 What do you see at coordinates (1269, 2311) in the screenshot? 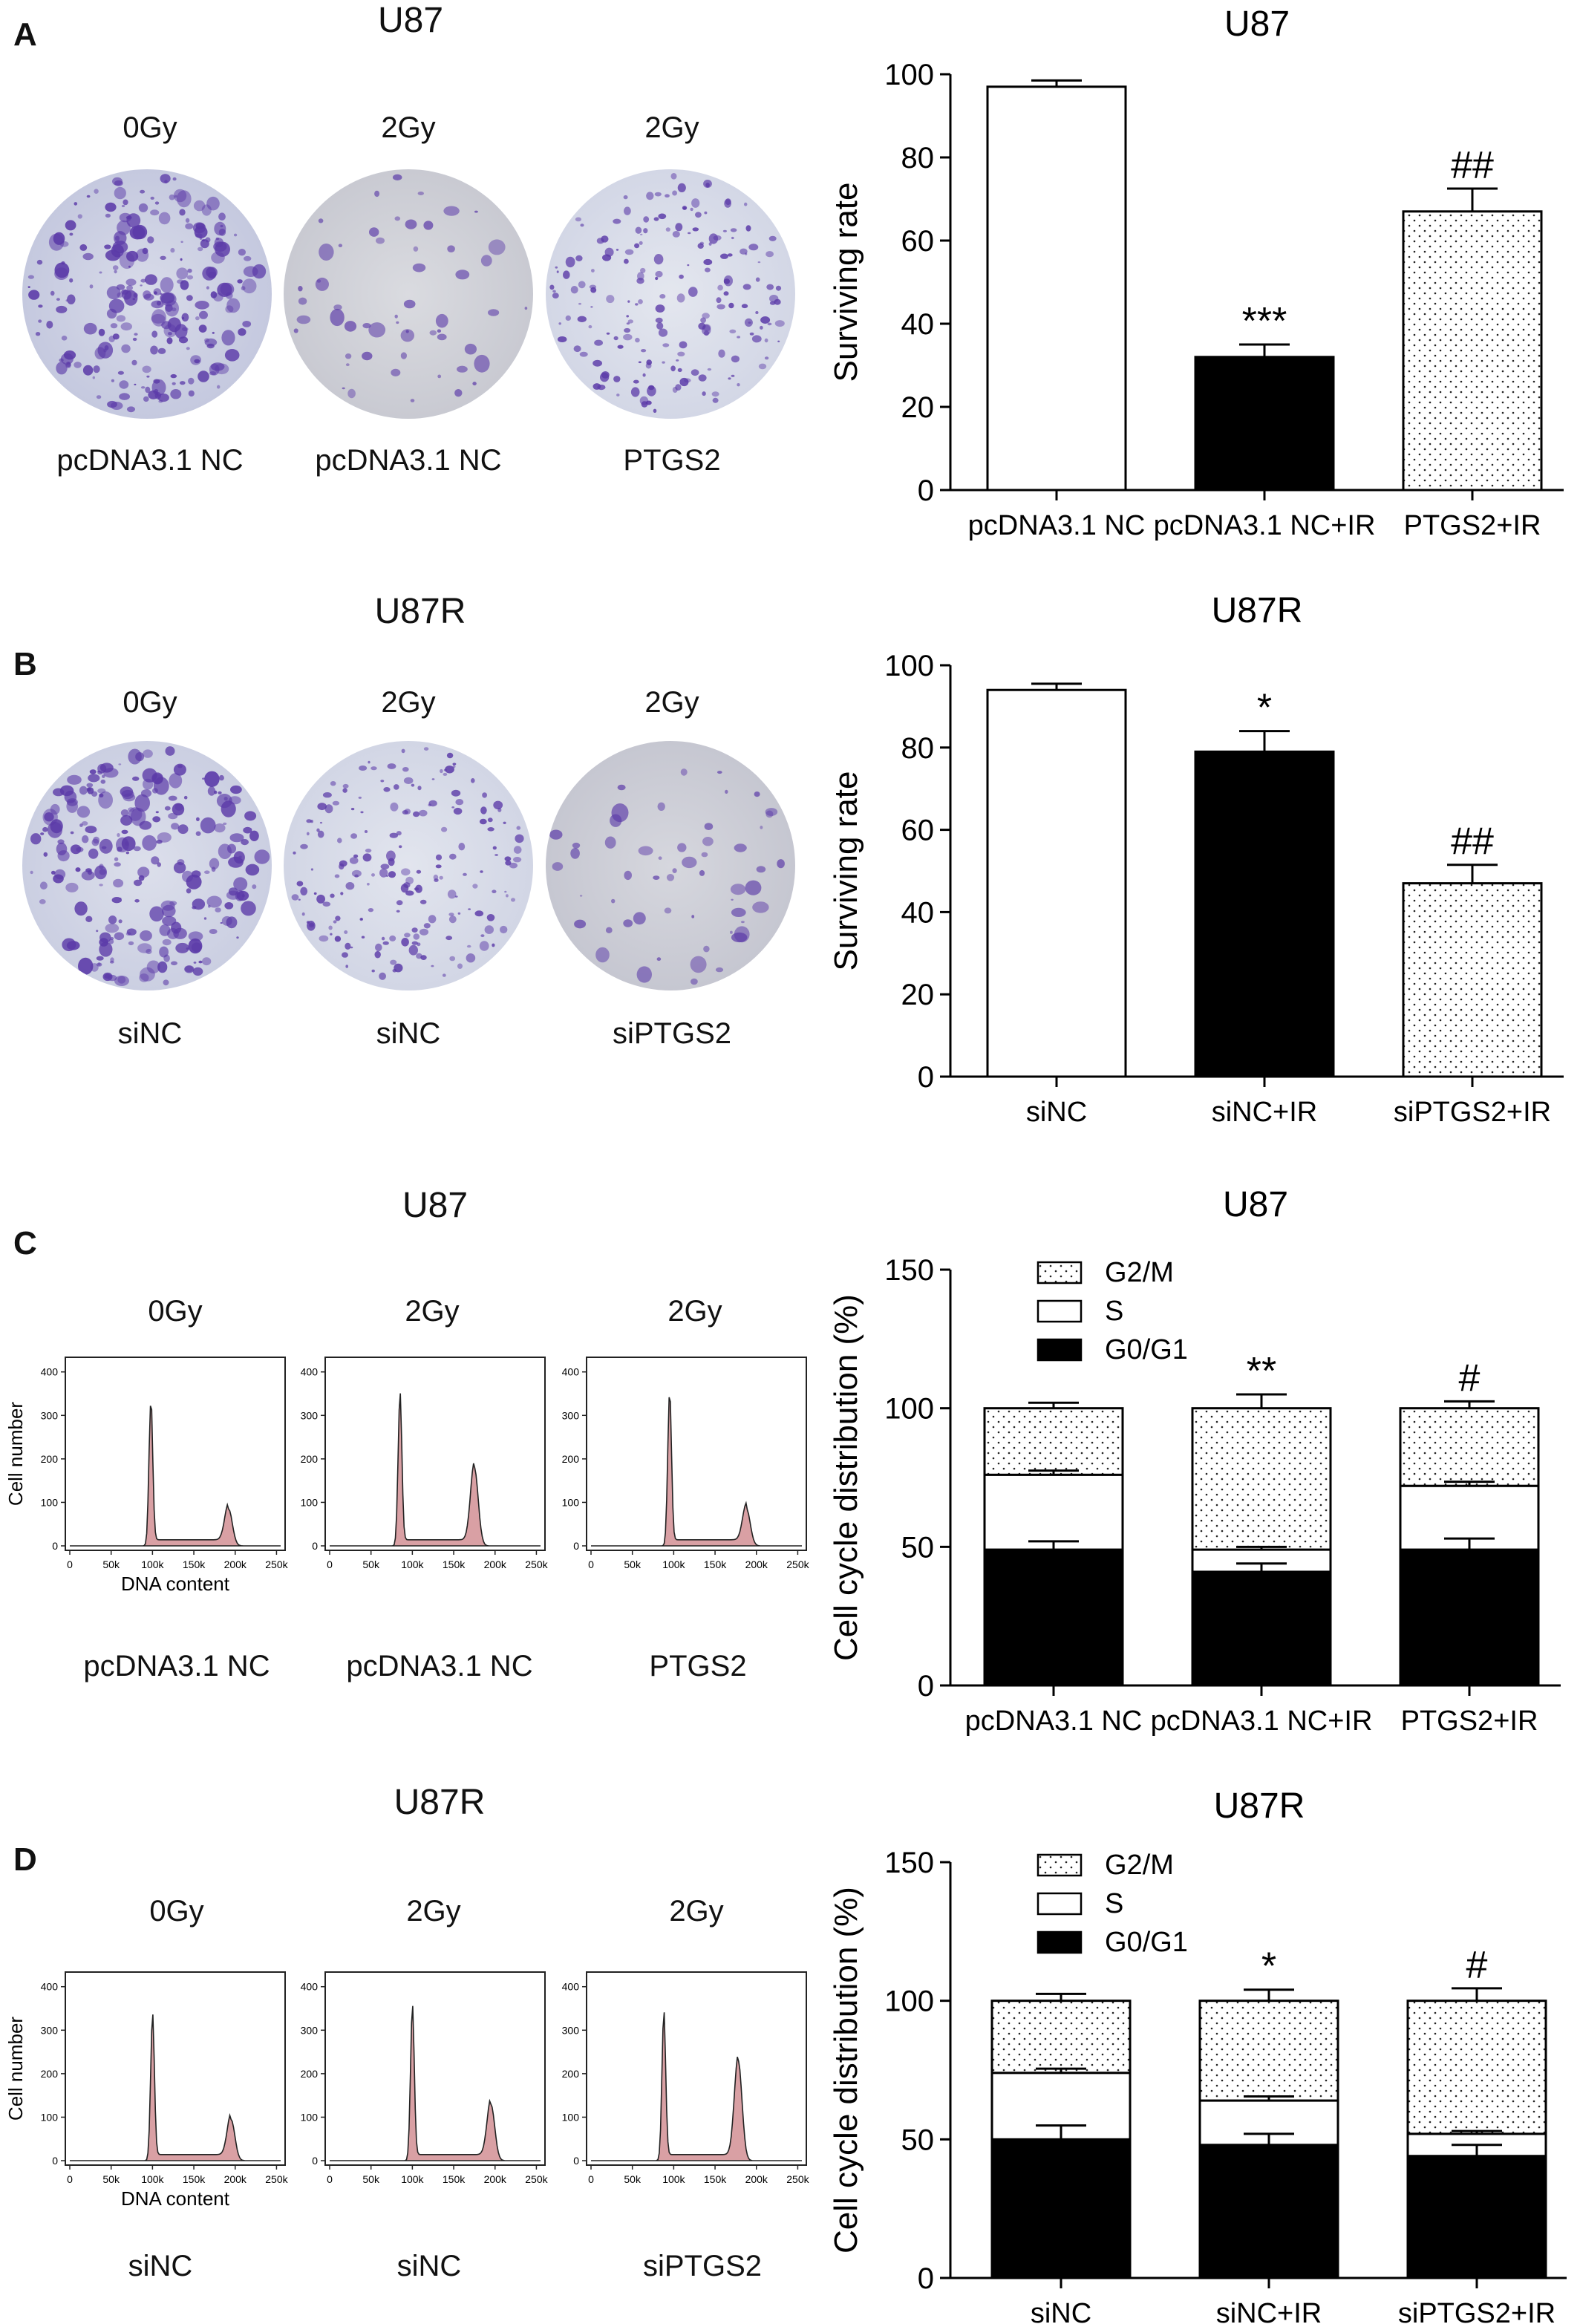
I see `x-tick-label: siNC+IR` at bounding box center [1269, 2311].